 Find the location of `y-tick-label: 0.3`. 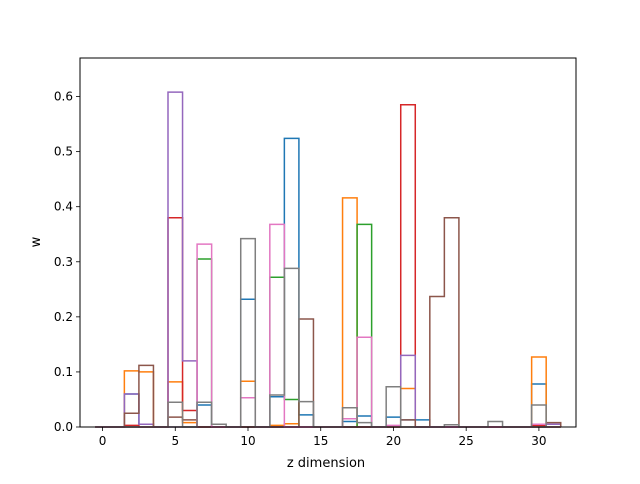

y-tick-label: 0.3 is located at coordinates (63, 262).